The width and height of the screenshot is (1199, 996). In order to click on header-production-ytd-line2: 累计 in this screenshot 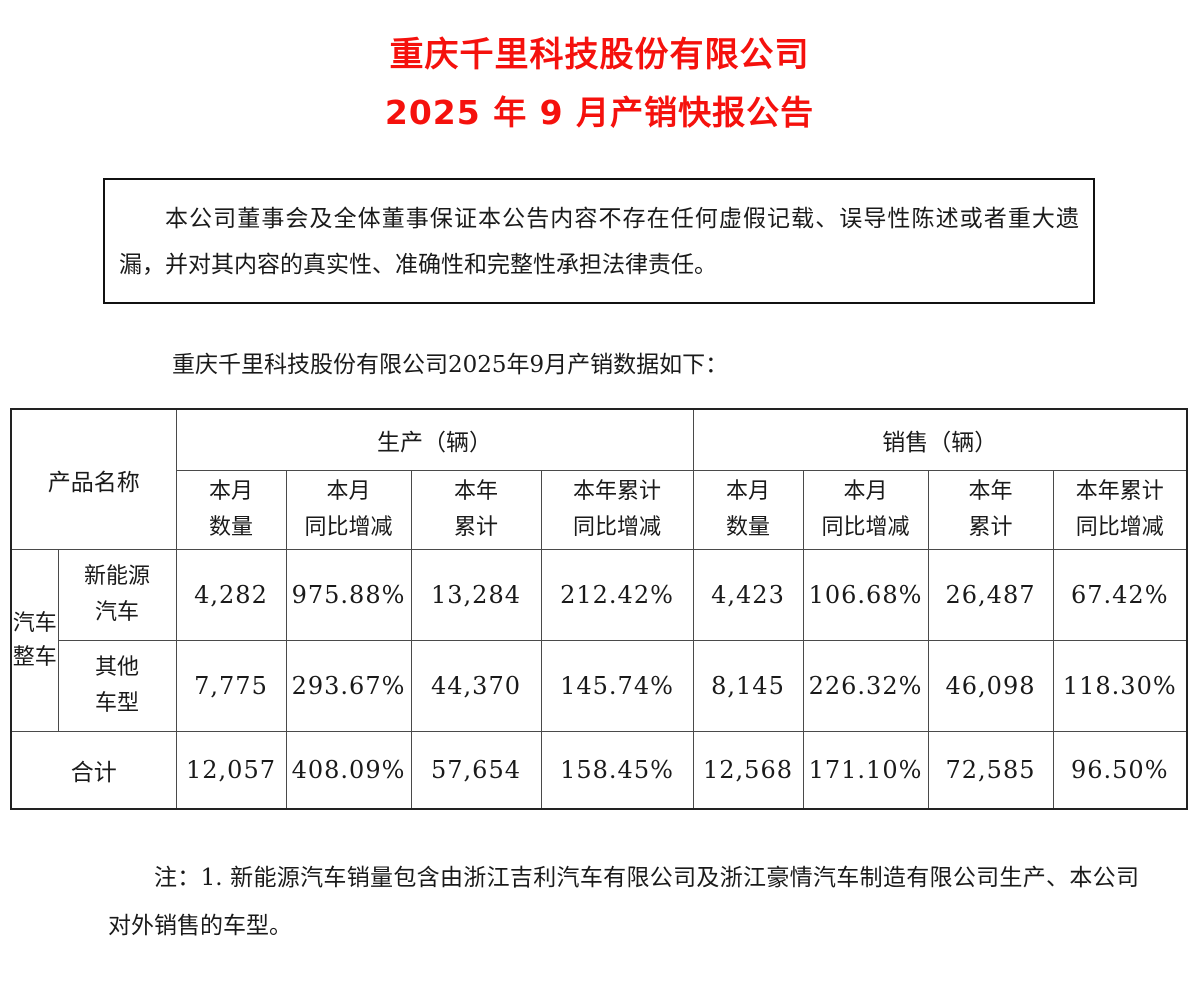, I will do `click(475, 527)`.